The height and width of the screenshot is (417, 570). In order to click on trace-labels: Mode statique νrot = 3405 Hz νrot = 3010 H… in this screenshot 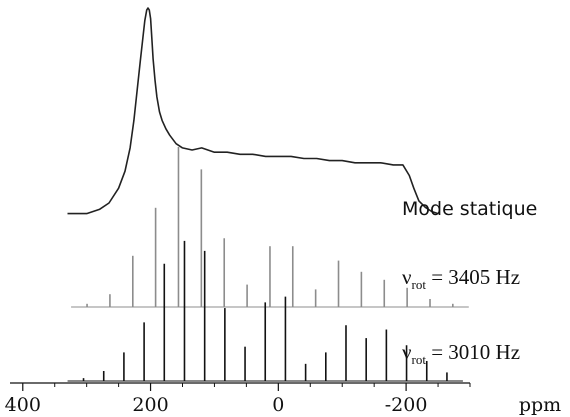, I will do `click(469, 282)`.